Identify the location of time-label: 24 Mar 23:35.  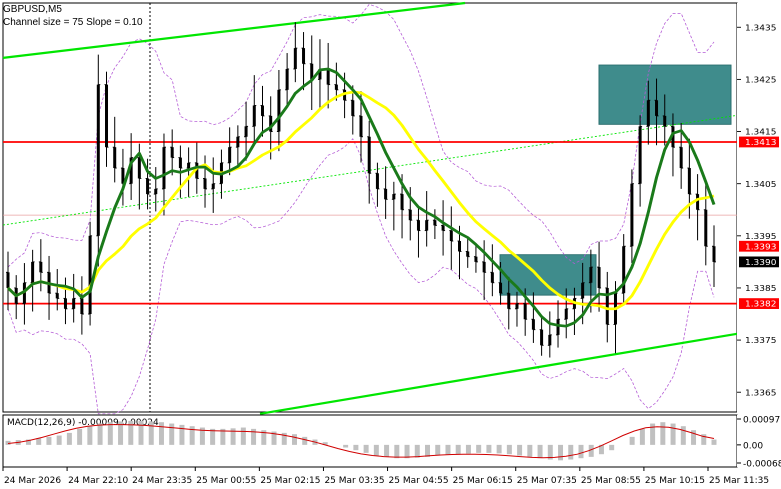
(162, 481).